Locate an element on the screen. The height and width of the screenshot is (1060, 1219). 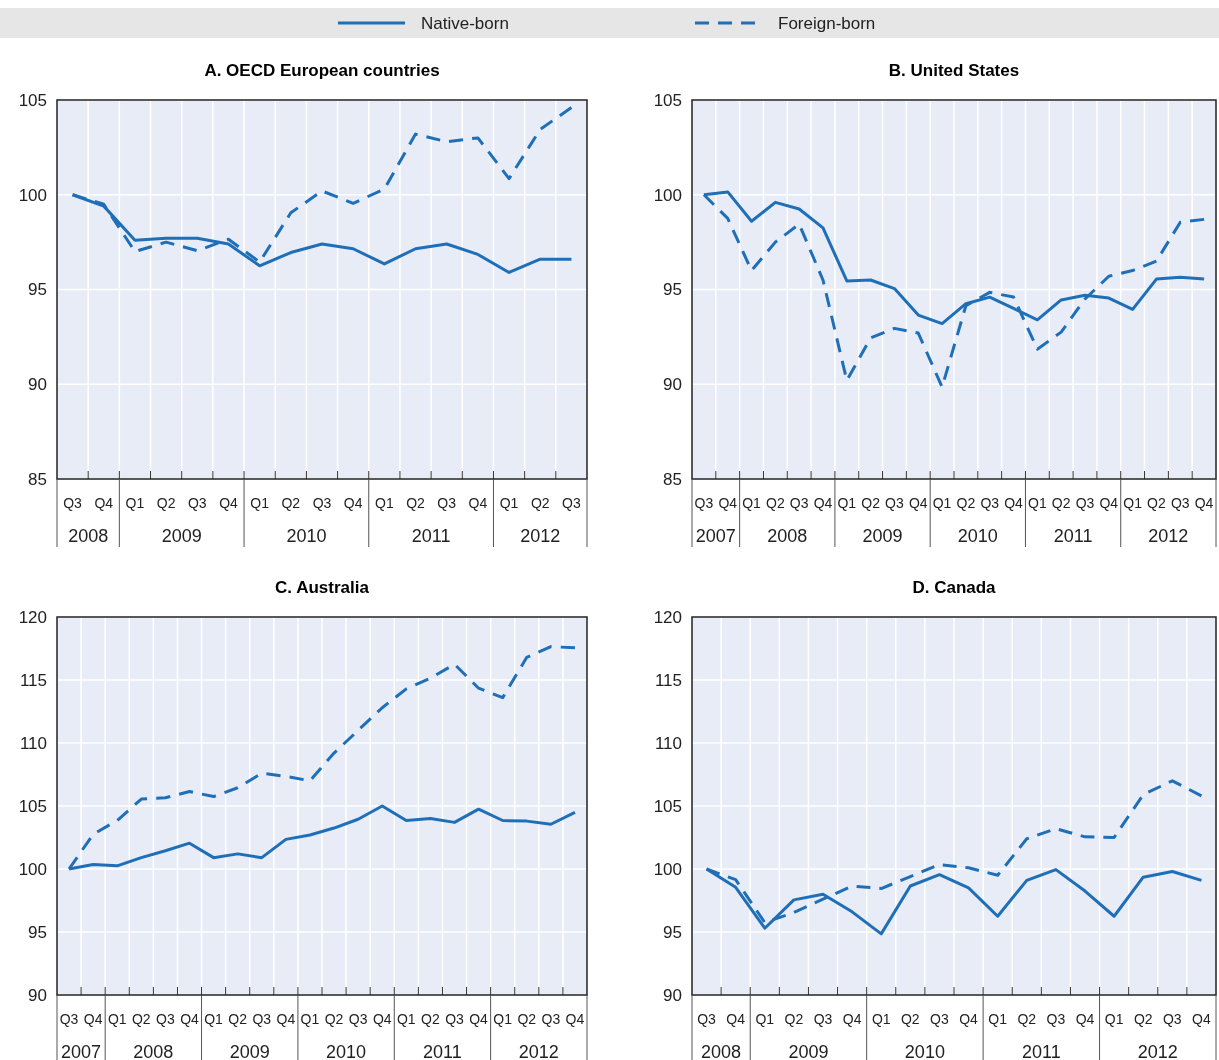
legend-label: Foreign-born is located at coordinates (827, 23).